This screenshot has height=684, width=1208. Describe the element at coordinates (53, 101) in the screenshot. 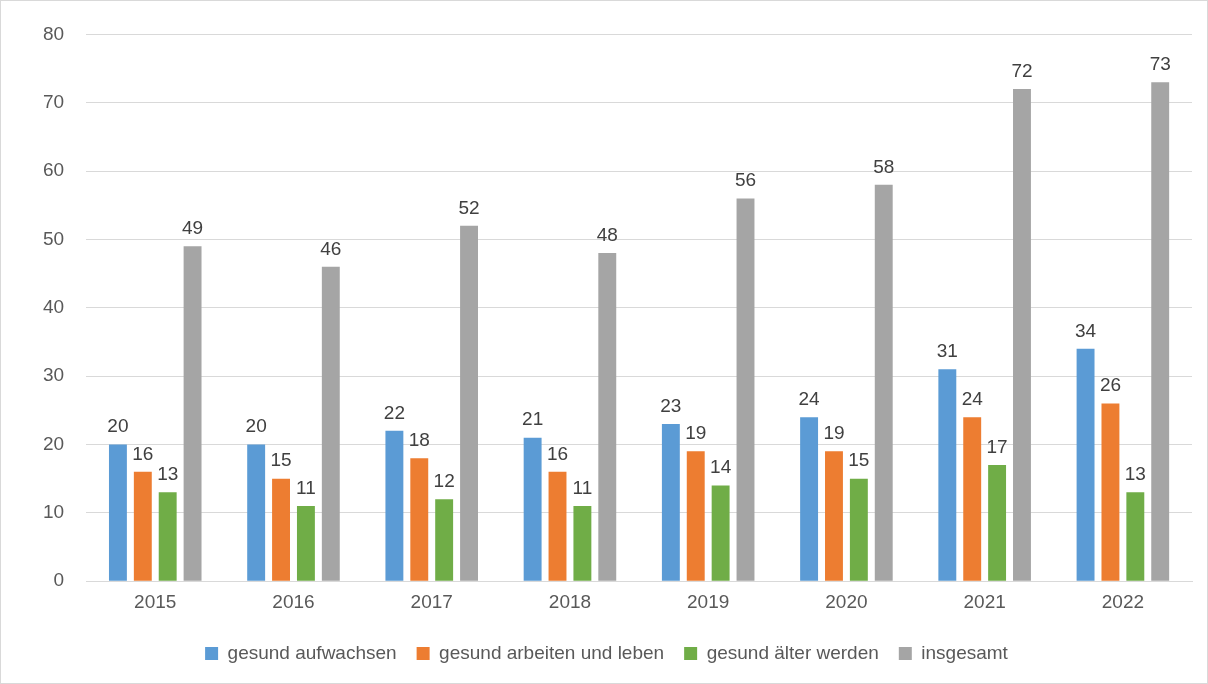

I see `y-tick-label: 70` at that location.